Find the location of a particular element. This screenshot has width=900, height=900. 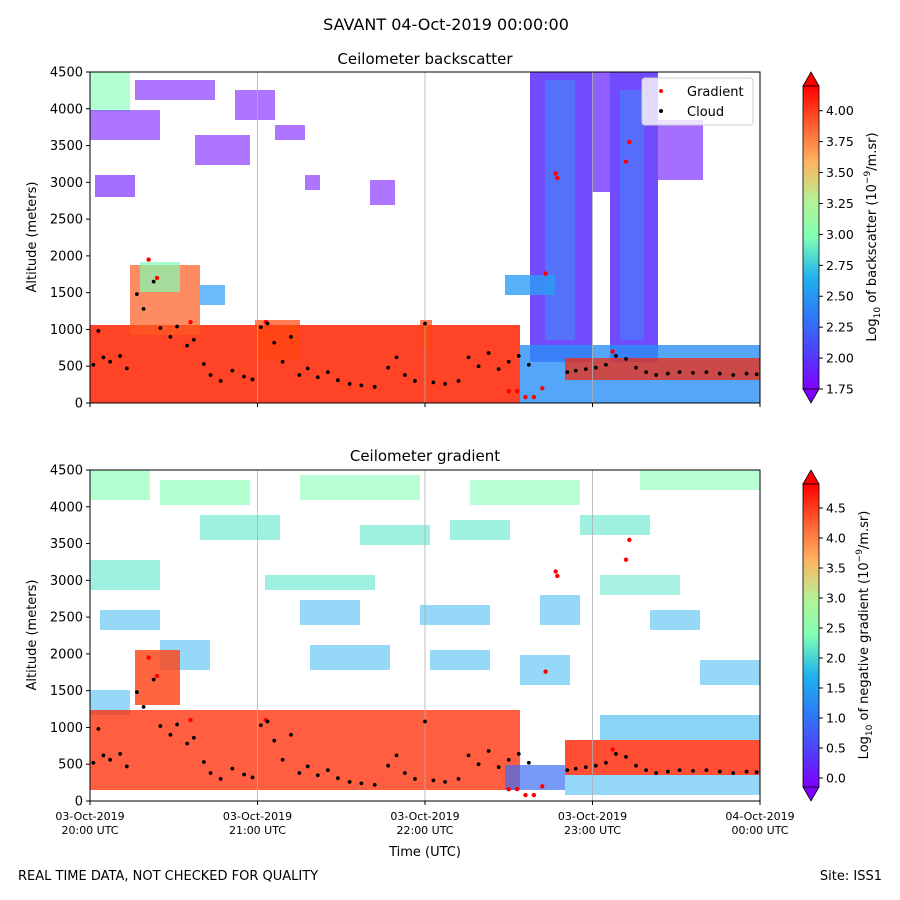

colorbar-tick-label: 3.00 is located at coordinates (840, 234).